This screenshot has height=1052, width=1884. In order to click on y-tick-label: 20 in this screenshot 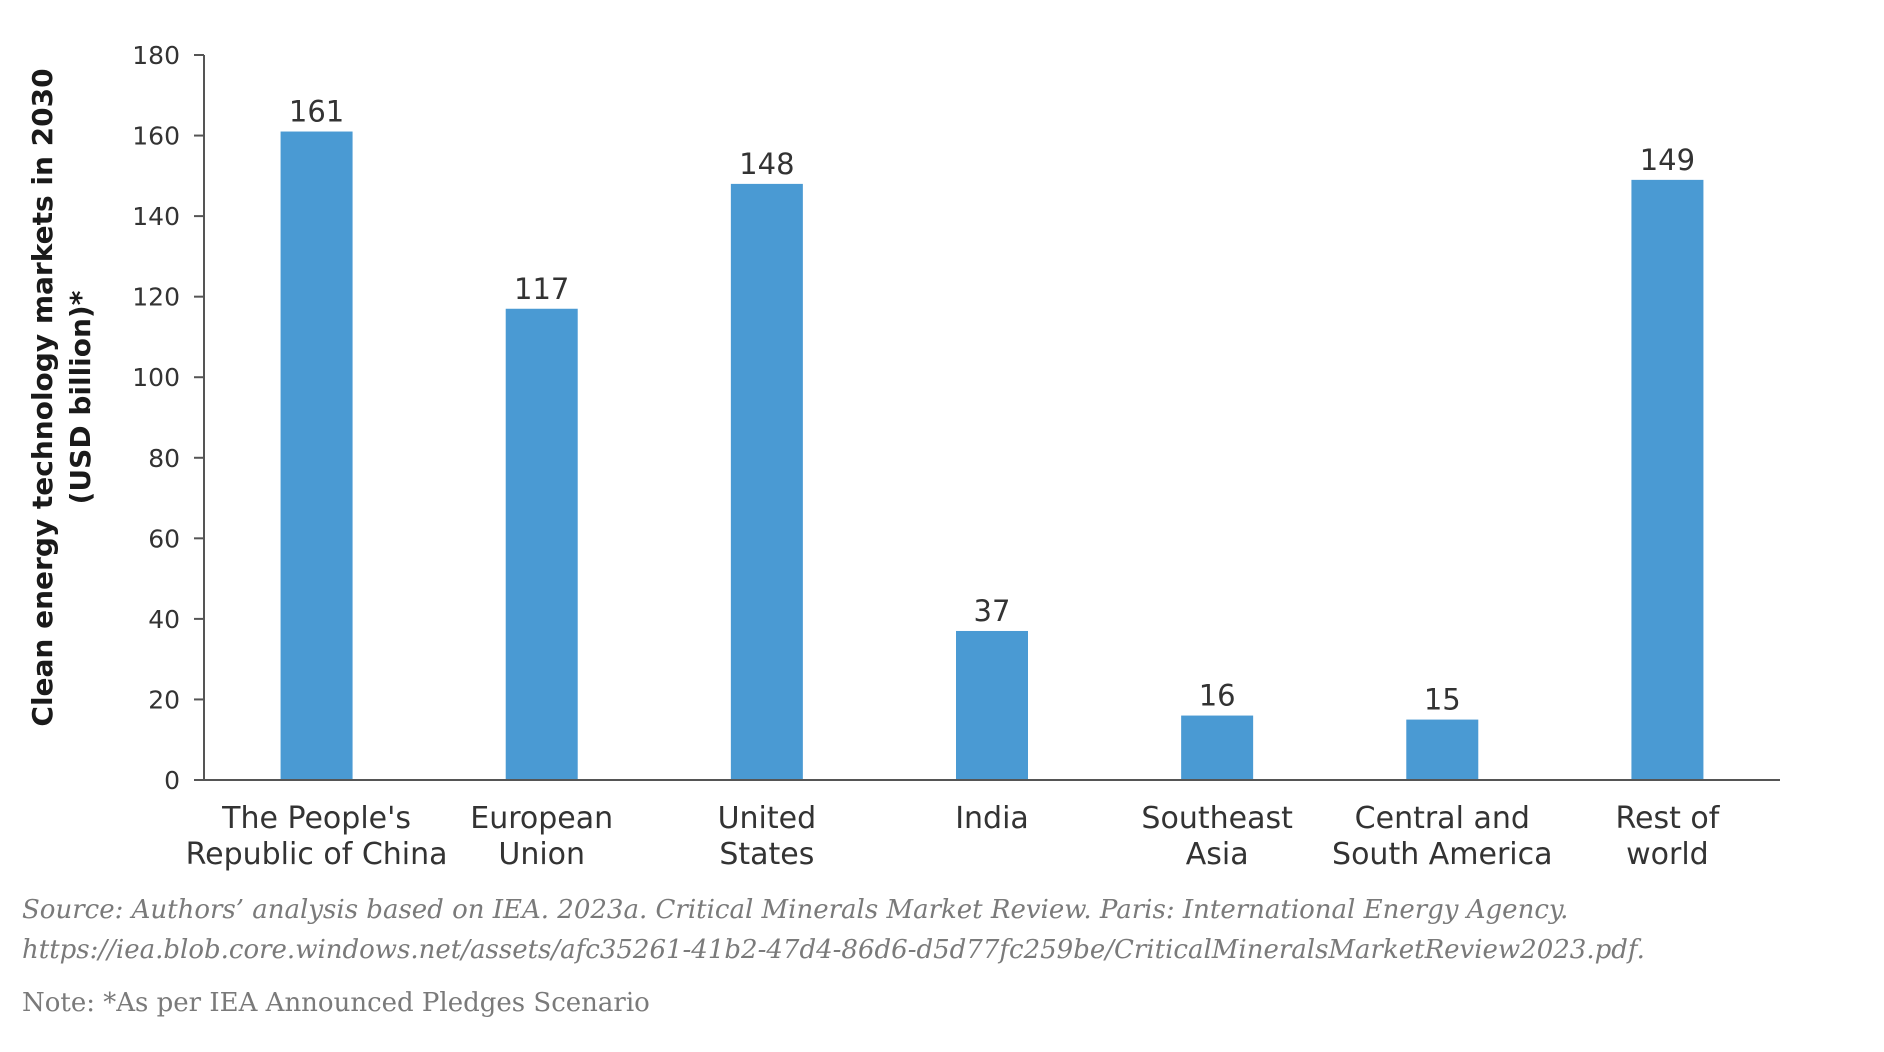, I will do `click(164, 699)`.